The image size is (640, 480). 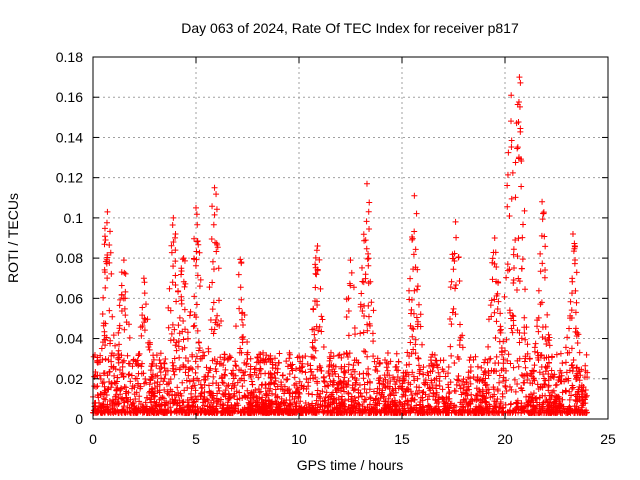 What do you see at coordinates (74, 218) in the screenshot?
I see `y-tick-label: 0.1` at bounding box center [74, 218].